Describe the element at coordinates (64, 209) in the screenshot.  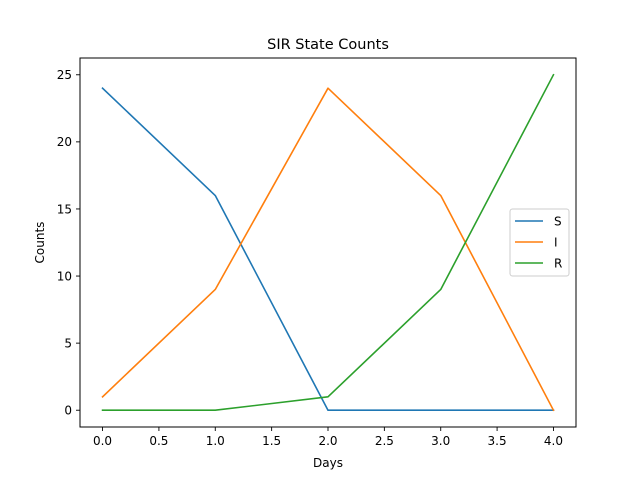
I see `y-tick-label: 15` at that location.